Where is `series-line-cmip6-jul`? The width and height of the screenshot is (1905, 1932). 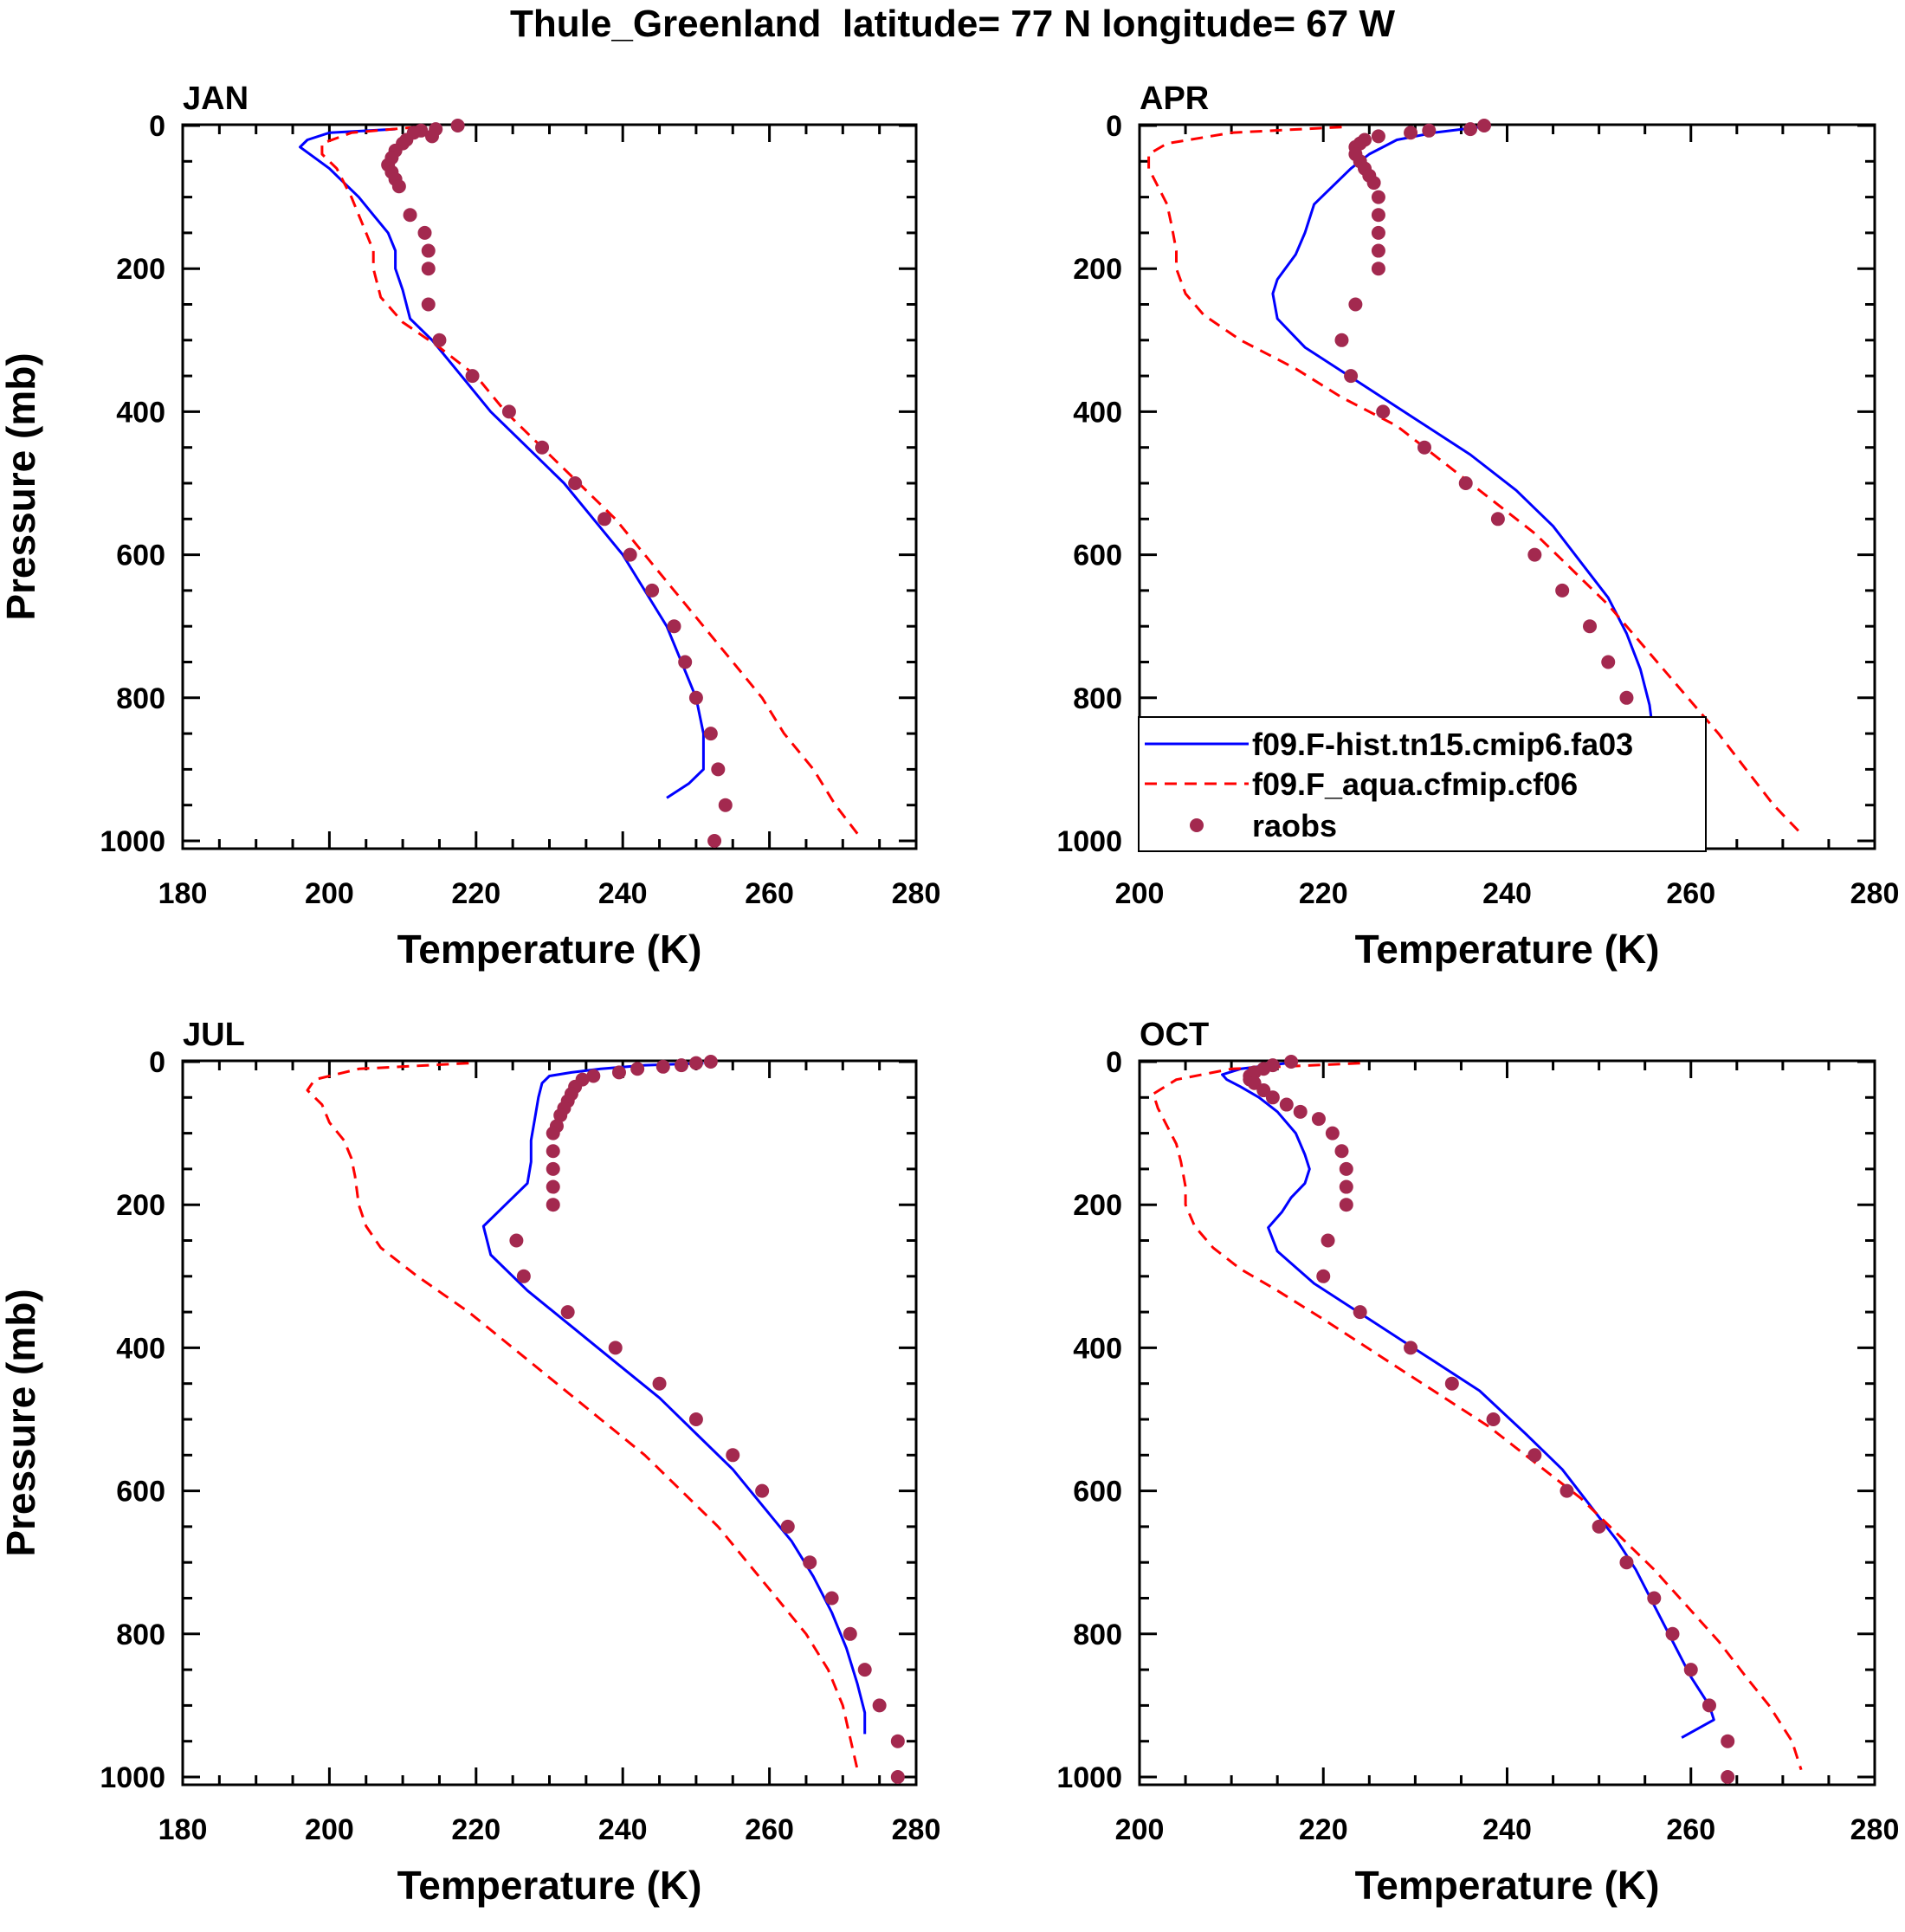 series-line-cmip6-jul is located at coordinates (674, 1398).